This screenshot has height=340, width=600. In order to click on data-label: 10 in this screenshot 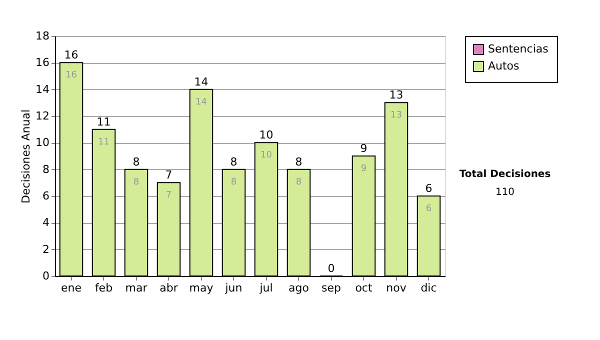, I will do `click(266, 155)`.